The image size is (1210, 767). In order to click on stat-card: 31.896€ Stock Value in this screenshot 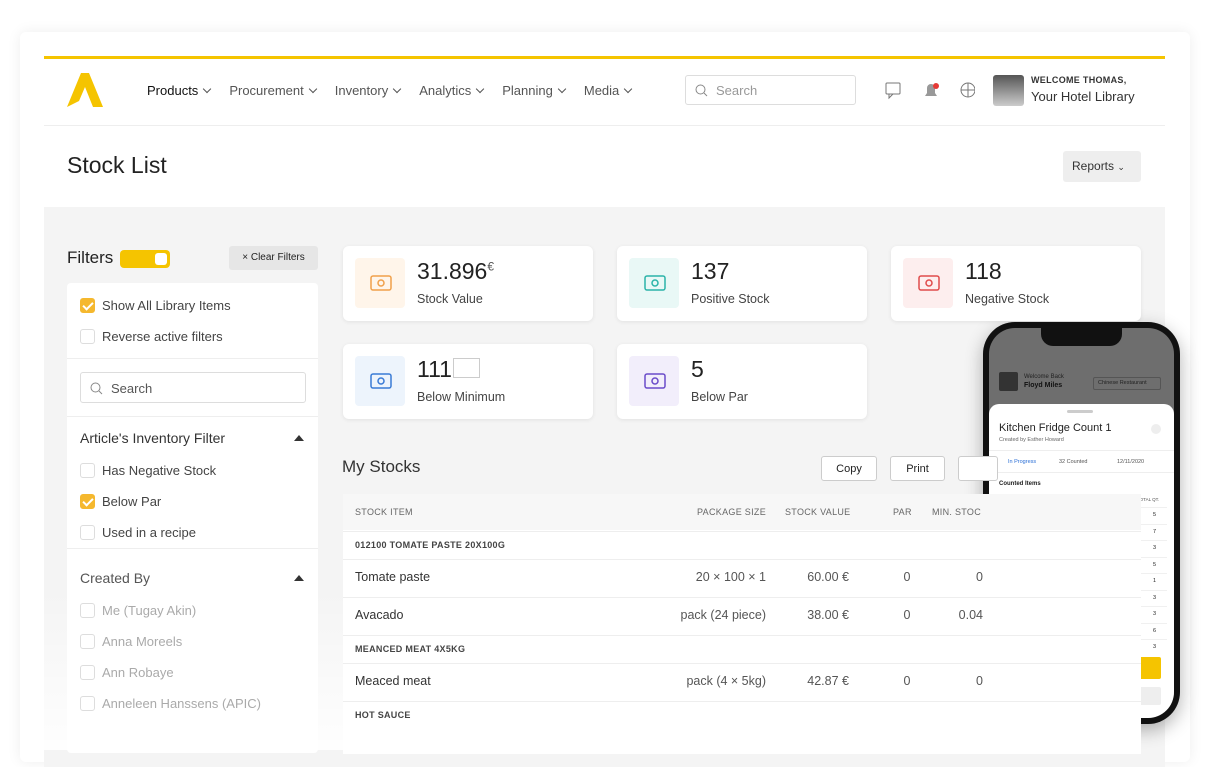, I will do `click(468, 283)`.